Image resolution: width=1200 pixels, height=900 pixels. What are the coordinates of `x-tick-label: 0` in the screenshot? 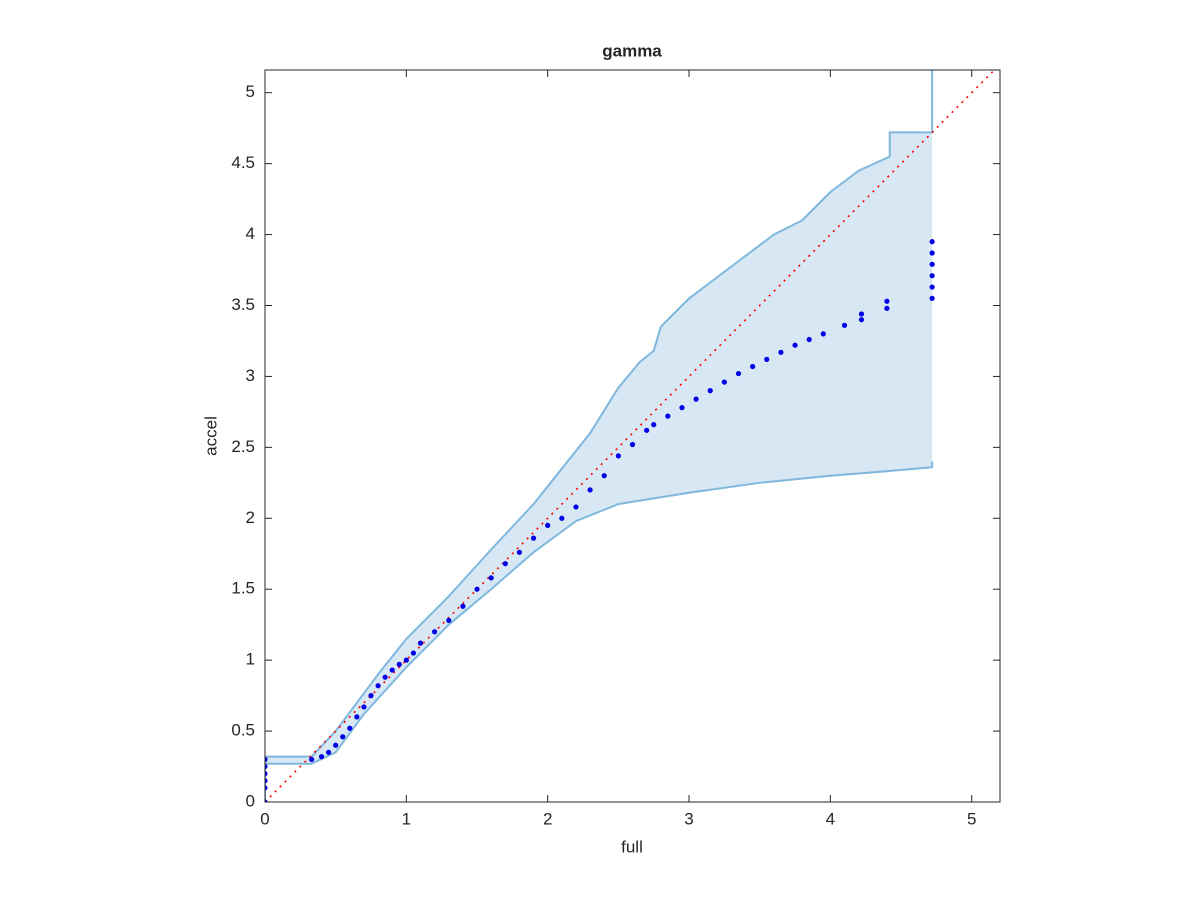 It's located at (264, 818).